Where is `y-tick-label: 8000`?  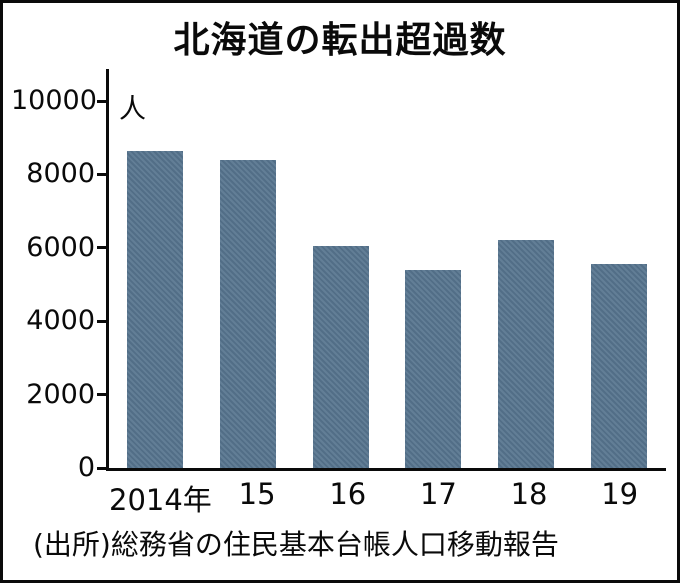 y-tick-label: 8000 is located at coordinates (60, 174).